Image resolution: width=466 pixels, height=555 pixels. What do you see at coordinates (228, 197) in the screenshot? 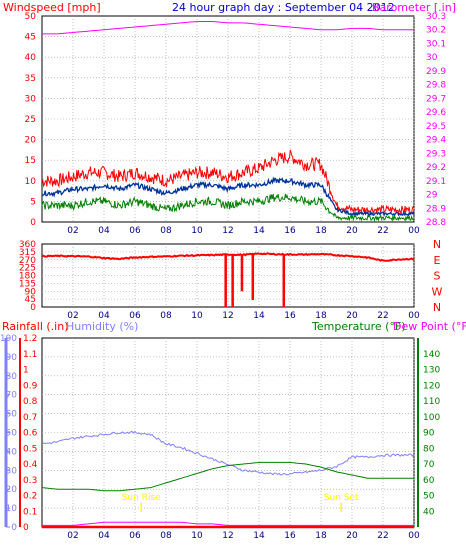
I see `wind_avg-series` at bounding box center [228, 197].